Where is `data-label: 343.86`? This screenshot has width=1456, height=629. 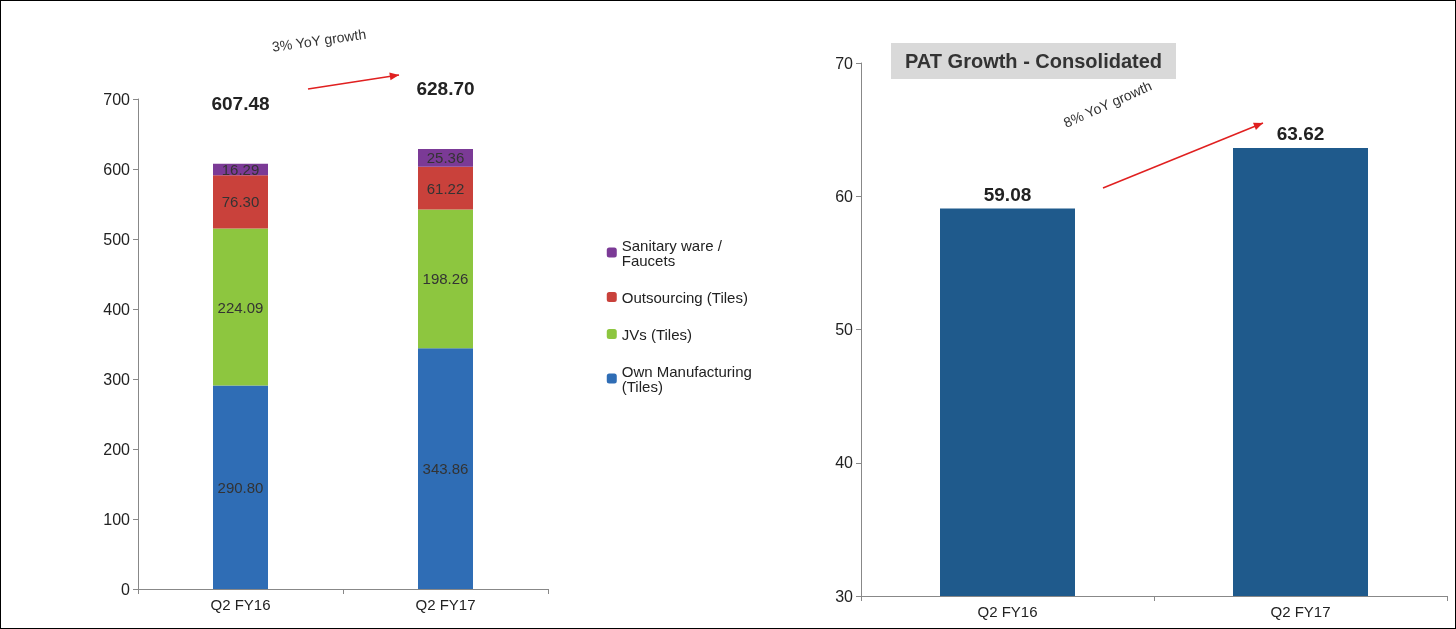
data-label: 343.86 is located at coordinates (445, 469).